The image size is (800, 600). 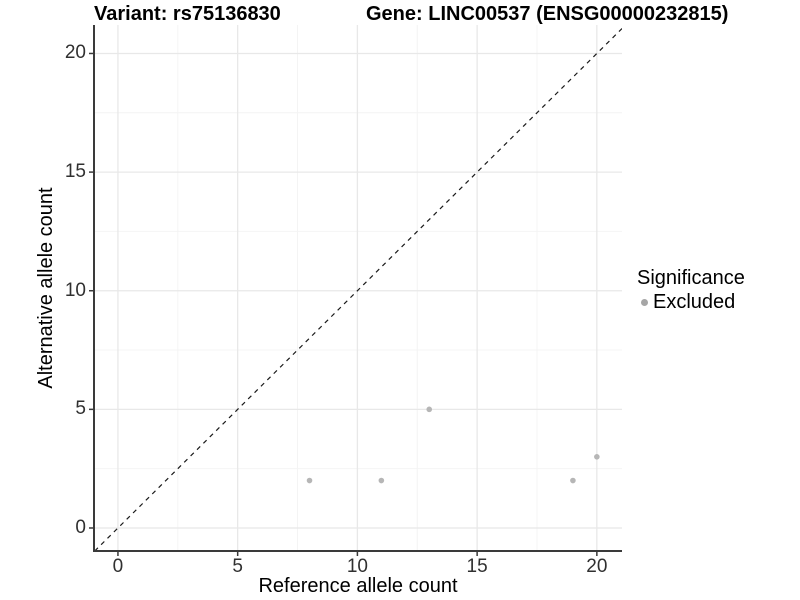 I want to click on x-tick-label: 20, so click(x=597, y=566).